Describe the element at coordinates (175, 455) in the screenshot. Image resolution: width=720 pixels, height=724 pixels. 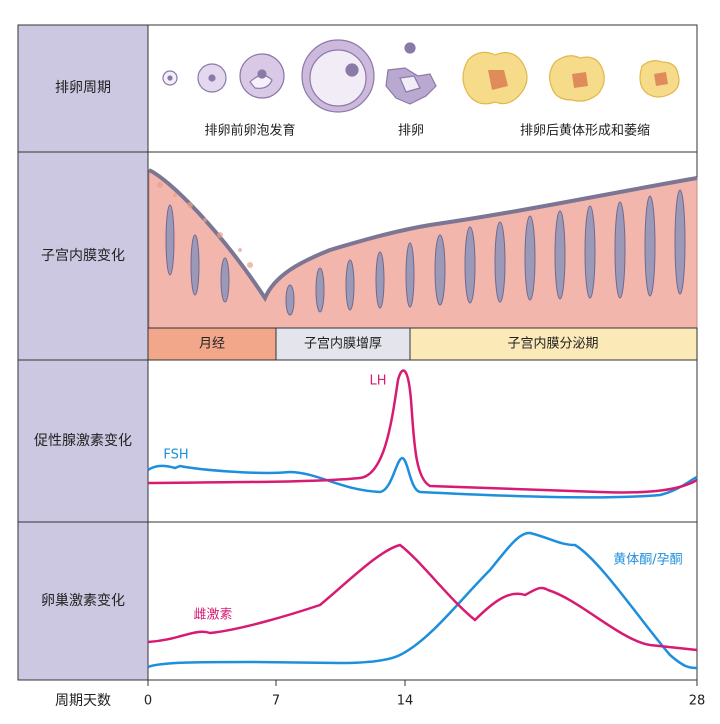
I see `fsh-label: FSH` at that location.